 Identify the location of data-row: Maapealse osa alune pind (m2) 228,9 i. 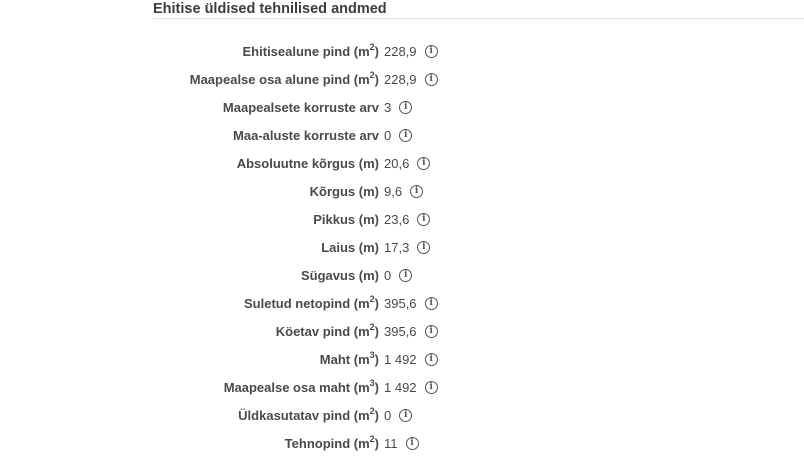
(402, 79).